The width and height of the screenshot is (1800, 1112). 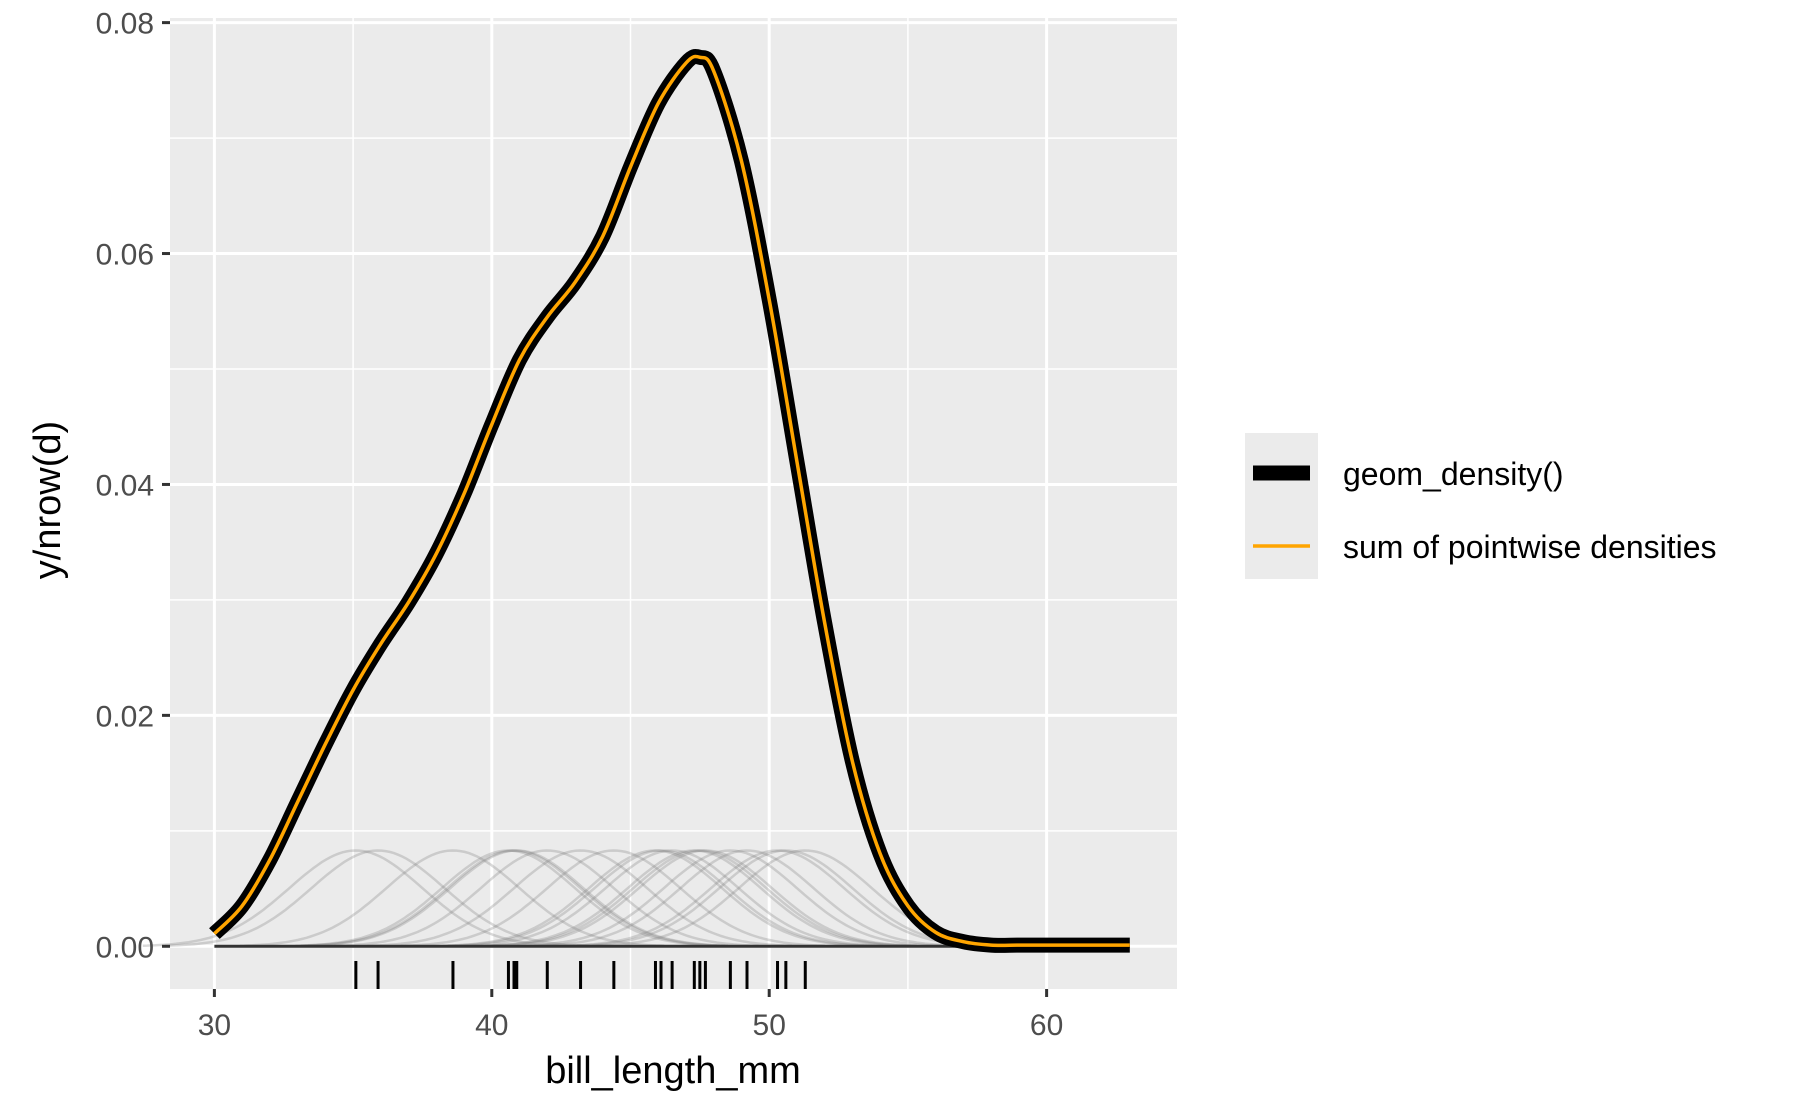 I want to click on y-axis-title: y/nrow(d), so click(x=48, y=500).